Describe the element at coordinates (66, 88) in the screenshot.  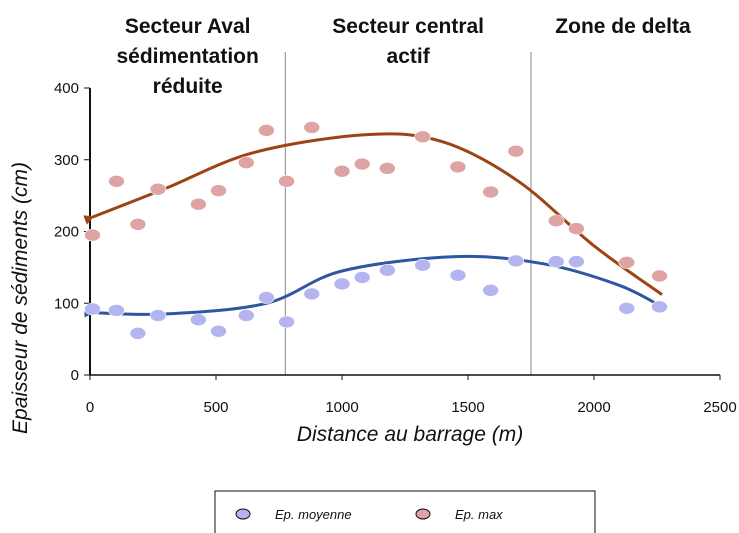
I see `y-tick-label: 400` at that location.